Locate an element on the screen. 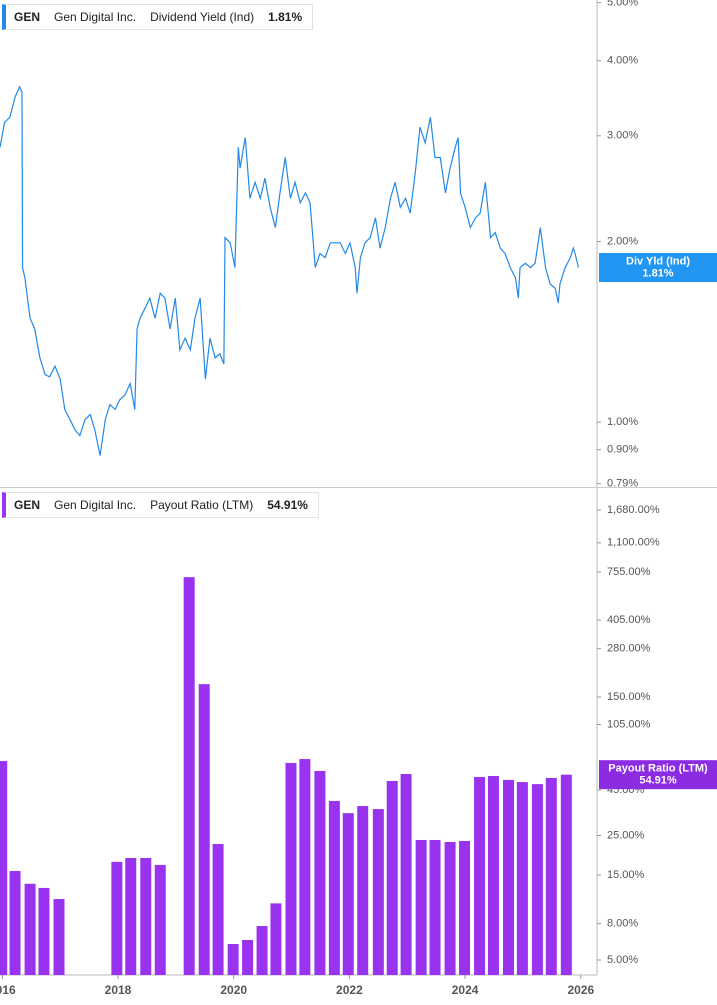  last-value: 1.81% is located at coordinates (285, 17).